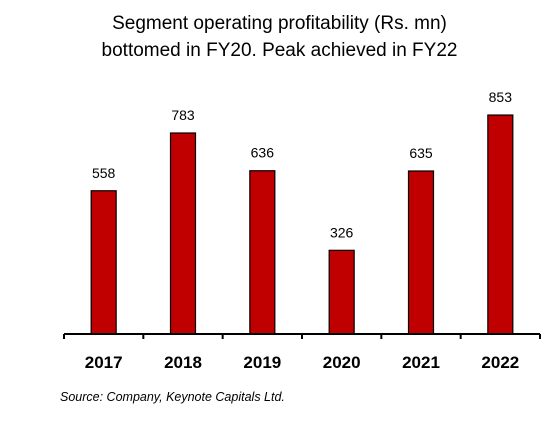 This screenshot has height=438, width=559. I want to click on bar-2021, so click(421, 252).